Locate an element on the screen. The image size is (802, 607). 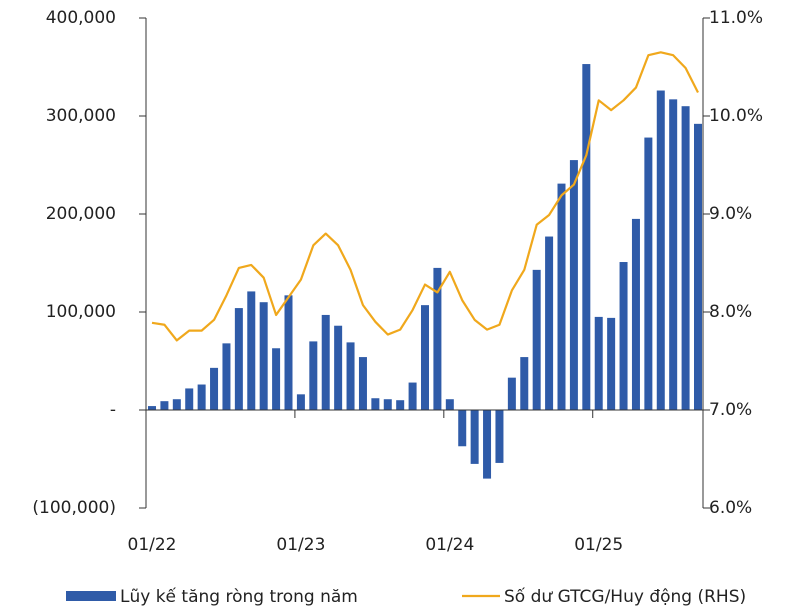
y-tick-label: (100,000) is located at coordinates (74, 508).